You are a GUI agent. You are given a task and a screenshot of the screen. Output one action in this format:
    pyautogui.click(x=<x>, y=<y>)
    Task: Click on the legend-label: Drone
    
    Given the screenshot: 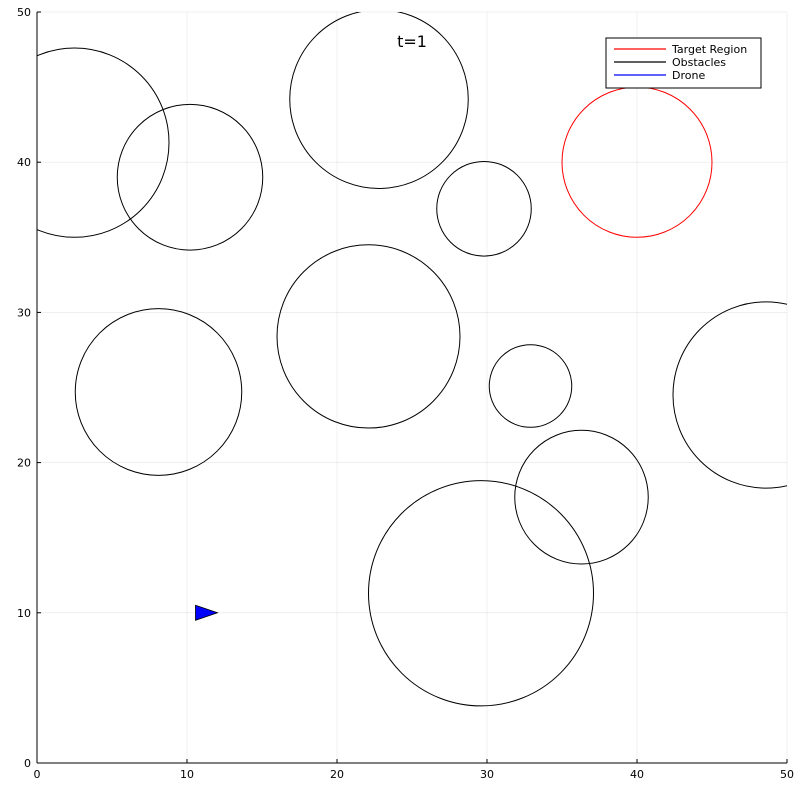 What is the action you would take?
    pyautogui.click(x=688, y=75)
    